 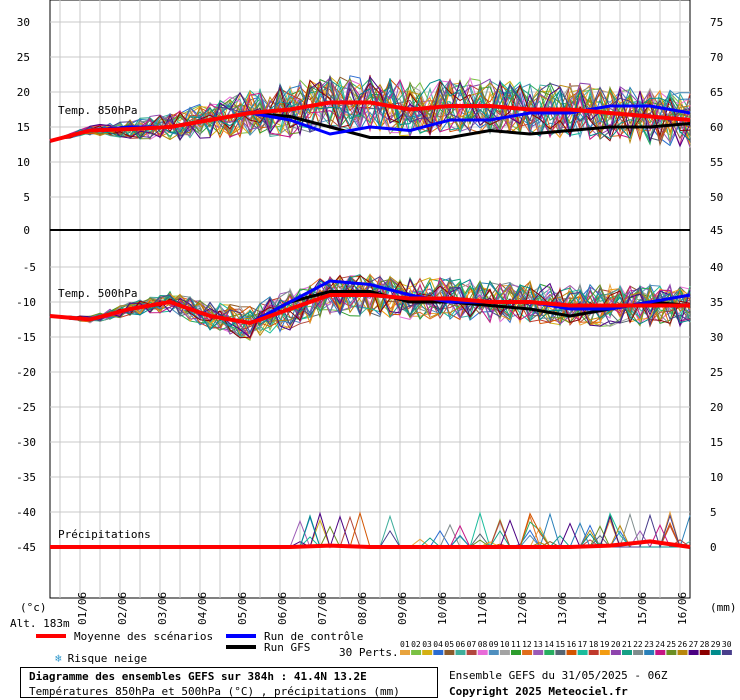 I want to click on pert-number: 06, so click(x=461, y=644).